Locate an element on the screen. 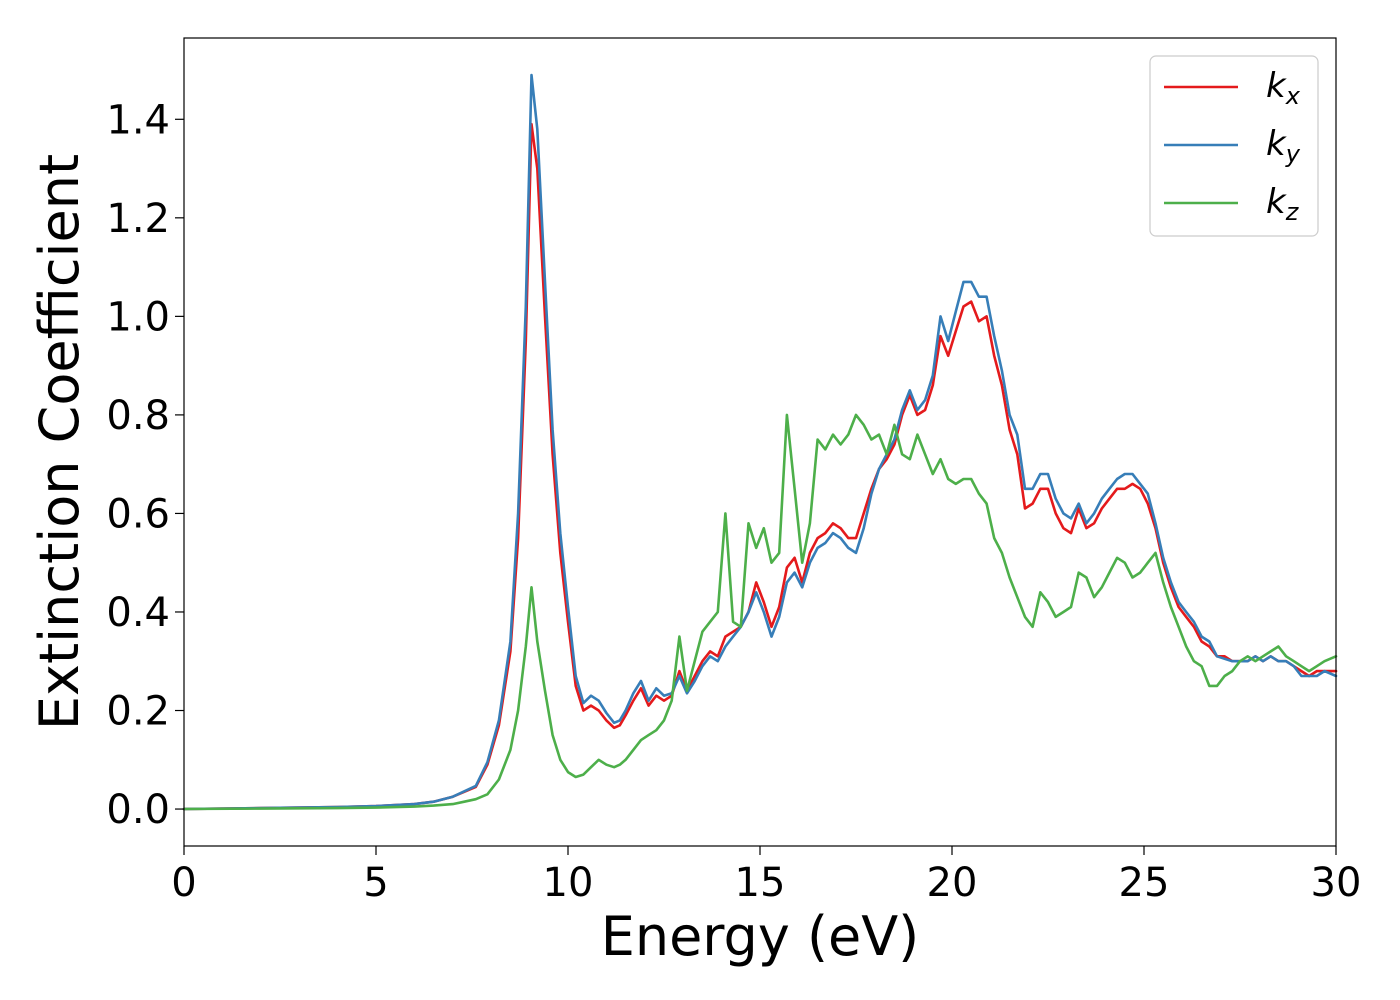  x-tick-label: 25 is located at coordinates (1144, 883).